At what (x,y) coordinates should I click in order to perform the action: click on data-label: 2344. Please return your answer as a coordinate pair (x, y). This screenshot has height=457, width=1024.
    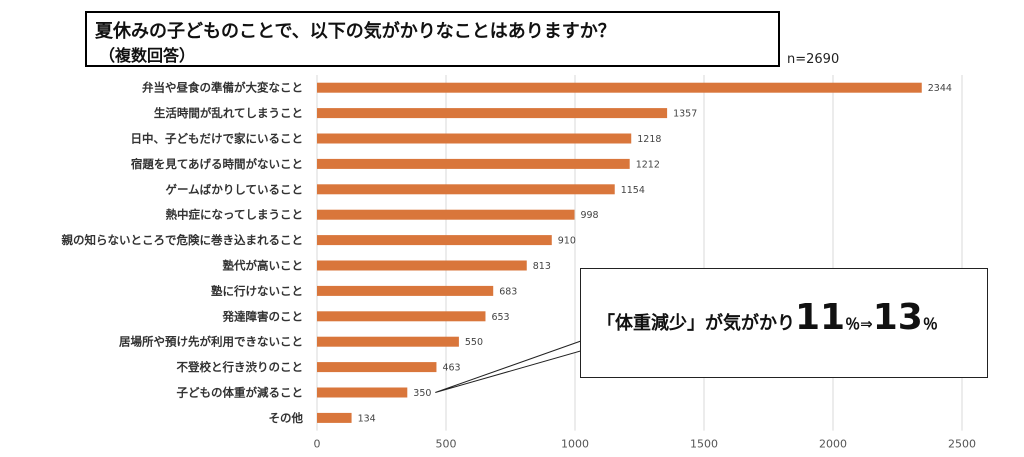
    Looking at the image, I should click on (940, 88).